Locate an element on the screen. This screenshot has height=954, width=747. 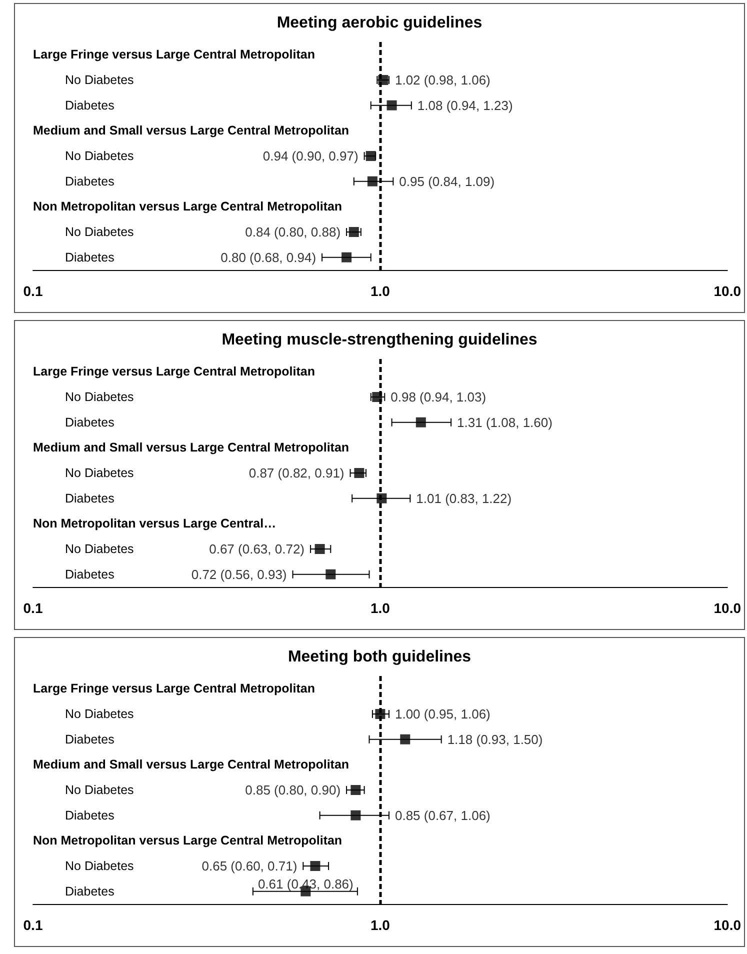
data-label: 0.85 (0.67, 1.06) is located at coordinates (442, 815).